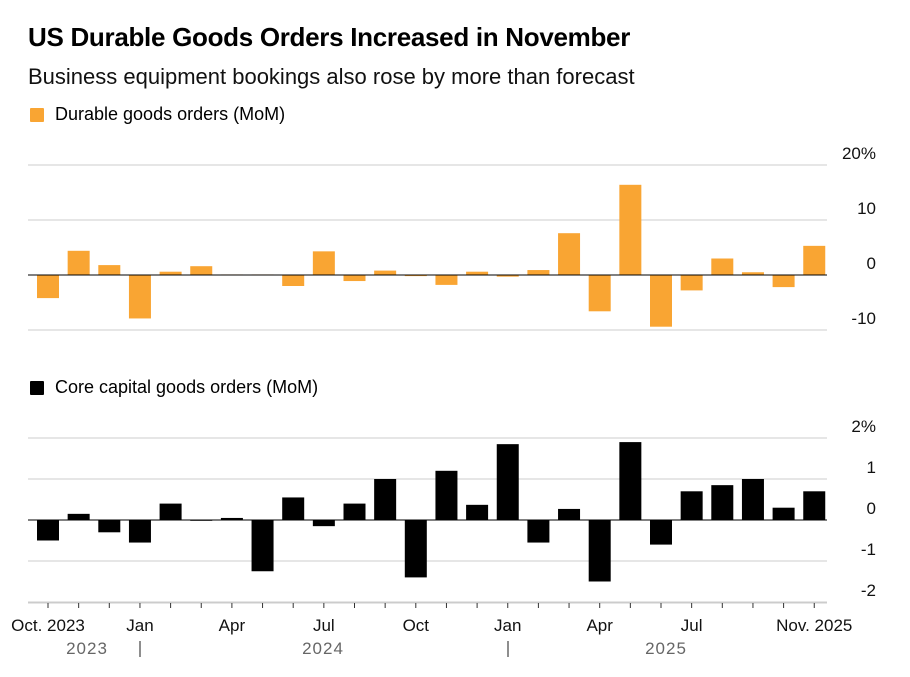  What do you see at coordinates (868, 549) in the screenshot?
I see `core-ytick-label: -1` at bounding box center [868, 549].